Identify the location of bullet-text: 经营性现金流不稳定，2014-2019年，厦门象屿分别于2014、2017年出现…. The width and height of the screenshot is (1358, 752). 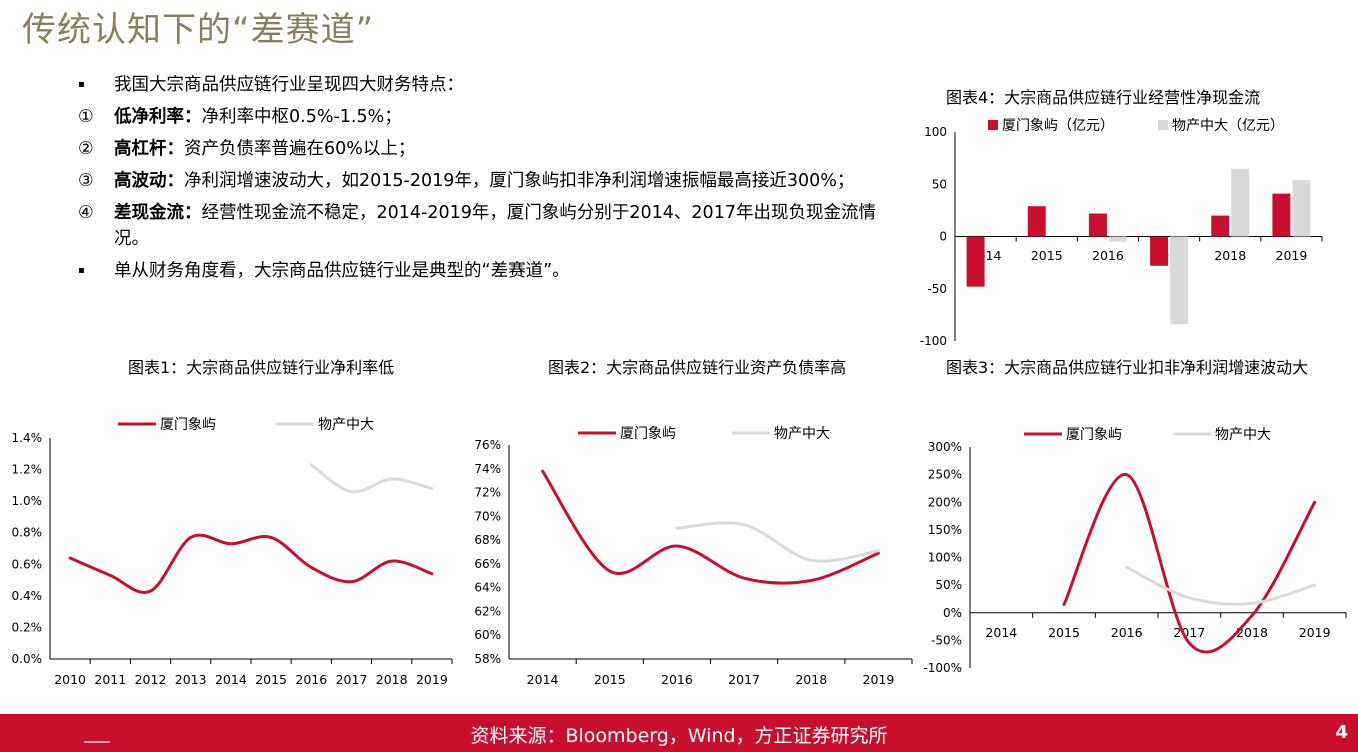
(495, 226).